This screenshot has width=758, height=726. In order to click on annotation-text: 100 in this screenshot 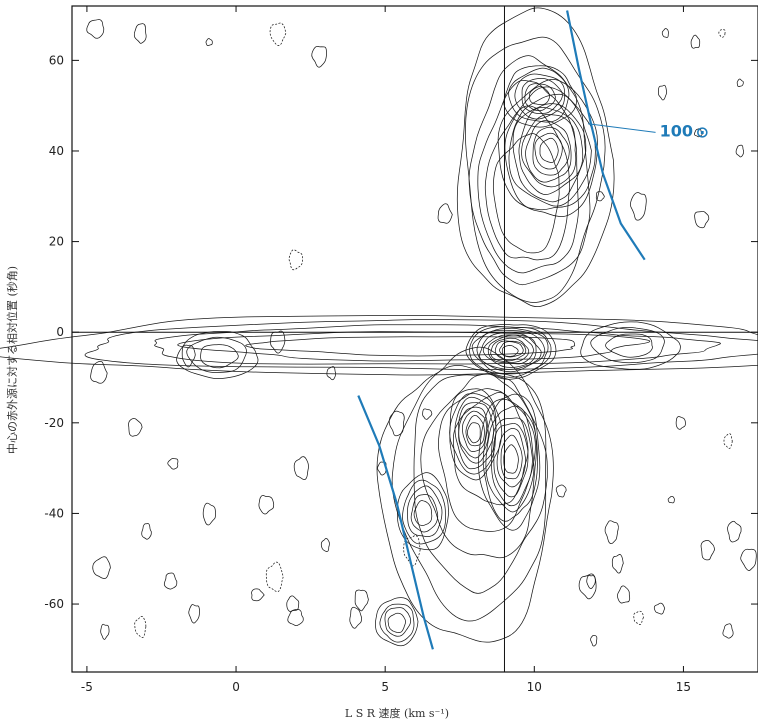, I will do `click(676, 130)`.